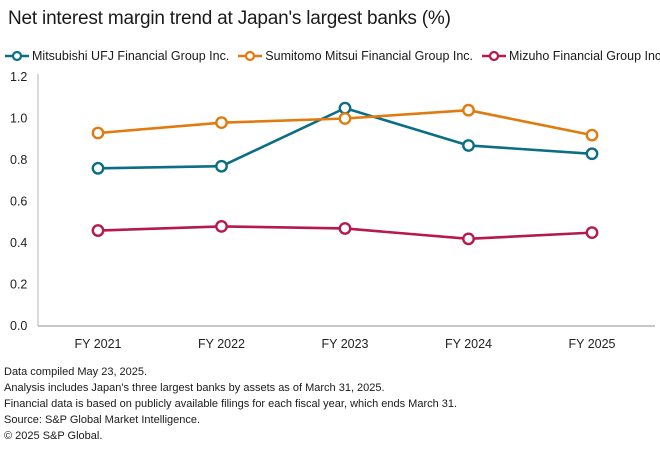  I want to click on y-tick-label: 0.0, so click(18, 326).